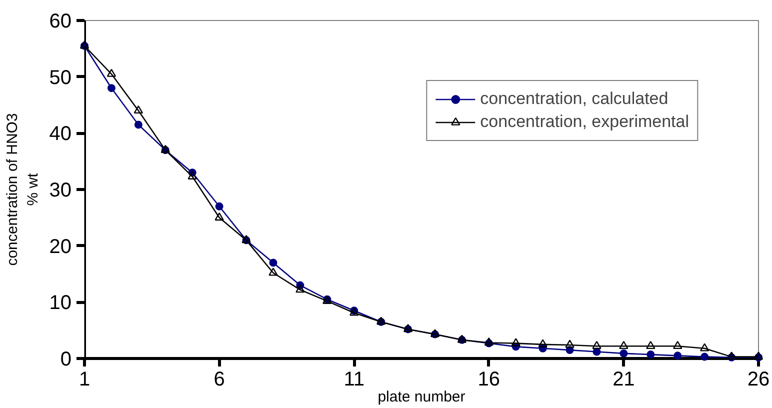 This screenshot has width=772, height=408. I want to click on x-tick-label: 21, so click(623, 379).